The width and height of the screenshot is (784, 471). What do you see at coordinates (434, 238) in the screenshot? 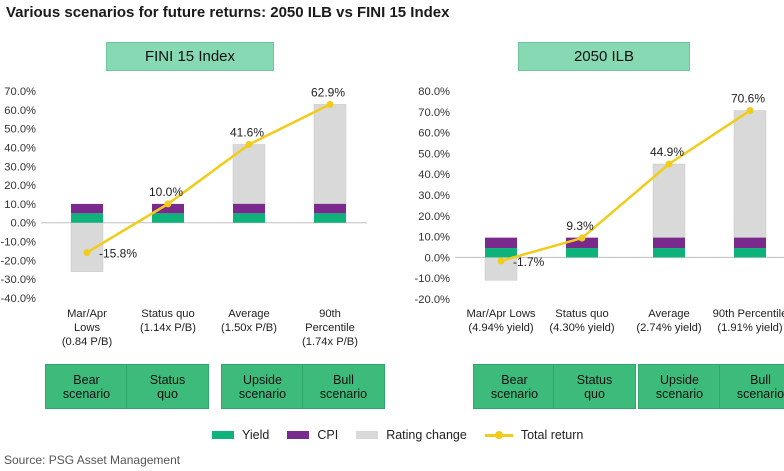
I see `y-tick-label-ilb: 10.0%` at bounding box center [434, 238].